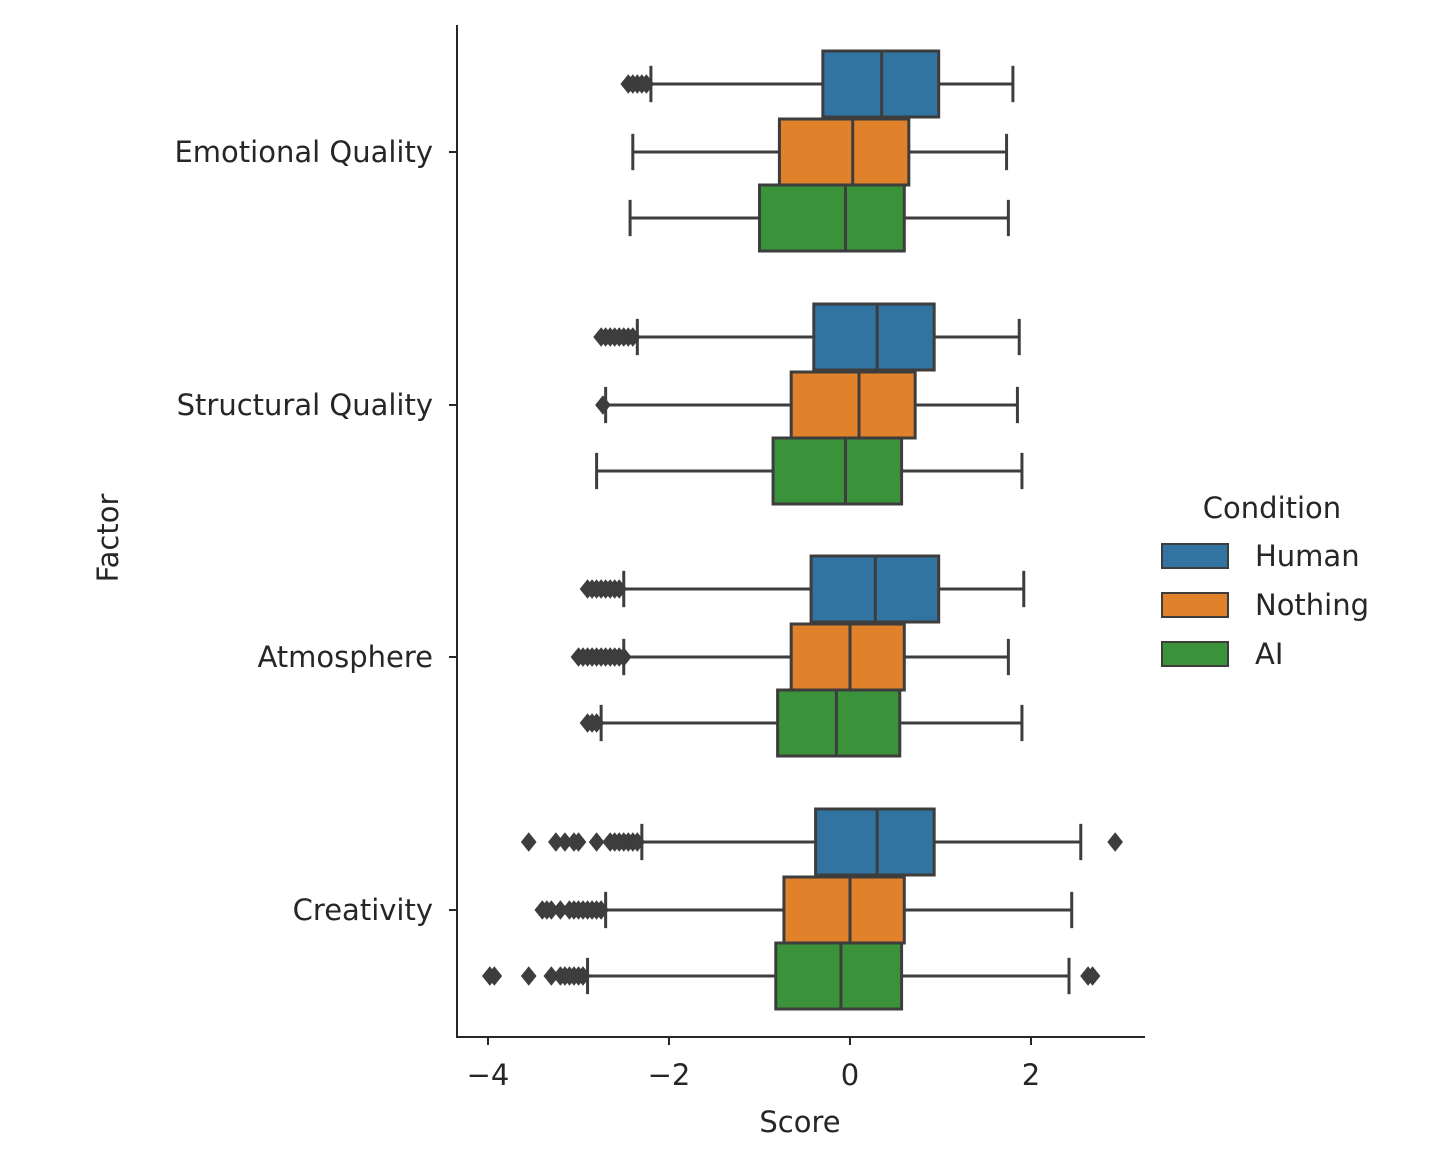 The width and height of the screenshot is (1444, 1154). Describe the element at coordinates (1265, 581) in the screenshot. I see `legend: Condition Human Nothing AI` at that location.